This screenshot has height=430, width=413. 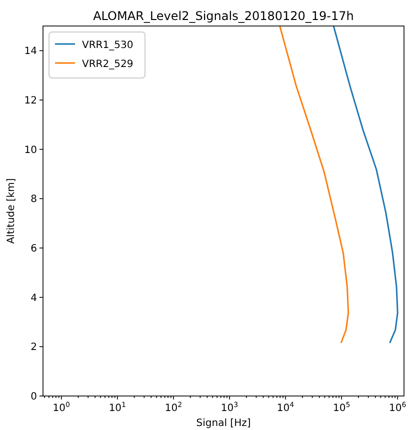 What do you see at coordinates (30, 150) in the screenshot?
I see `y-tick-label: 10` at bounding box center [30, 150].